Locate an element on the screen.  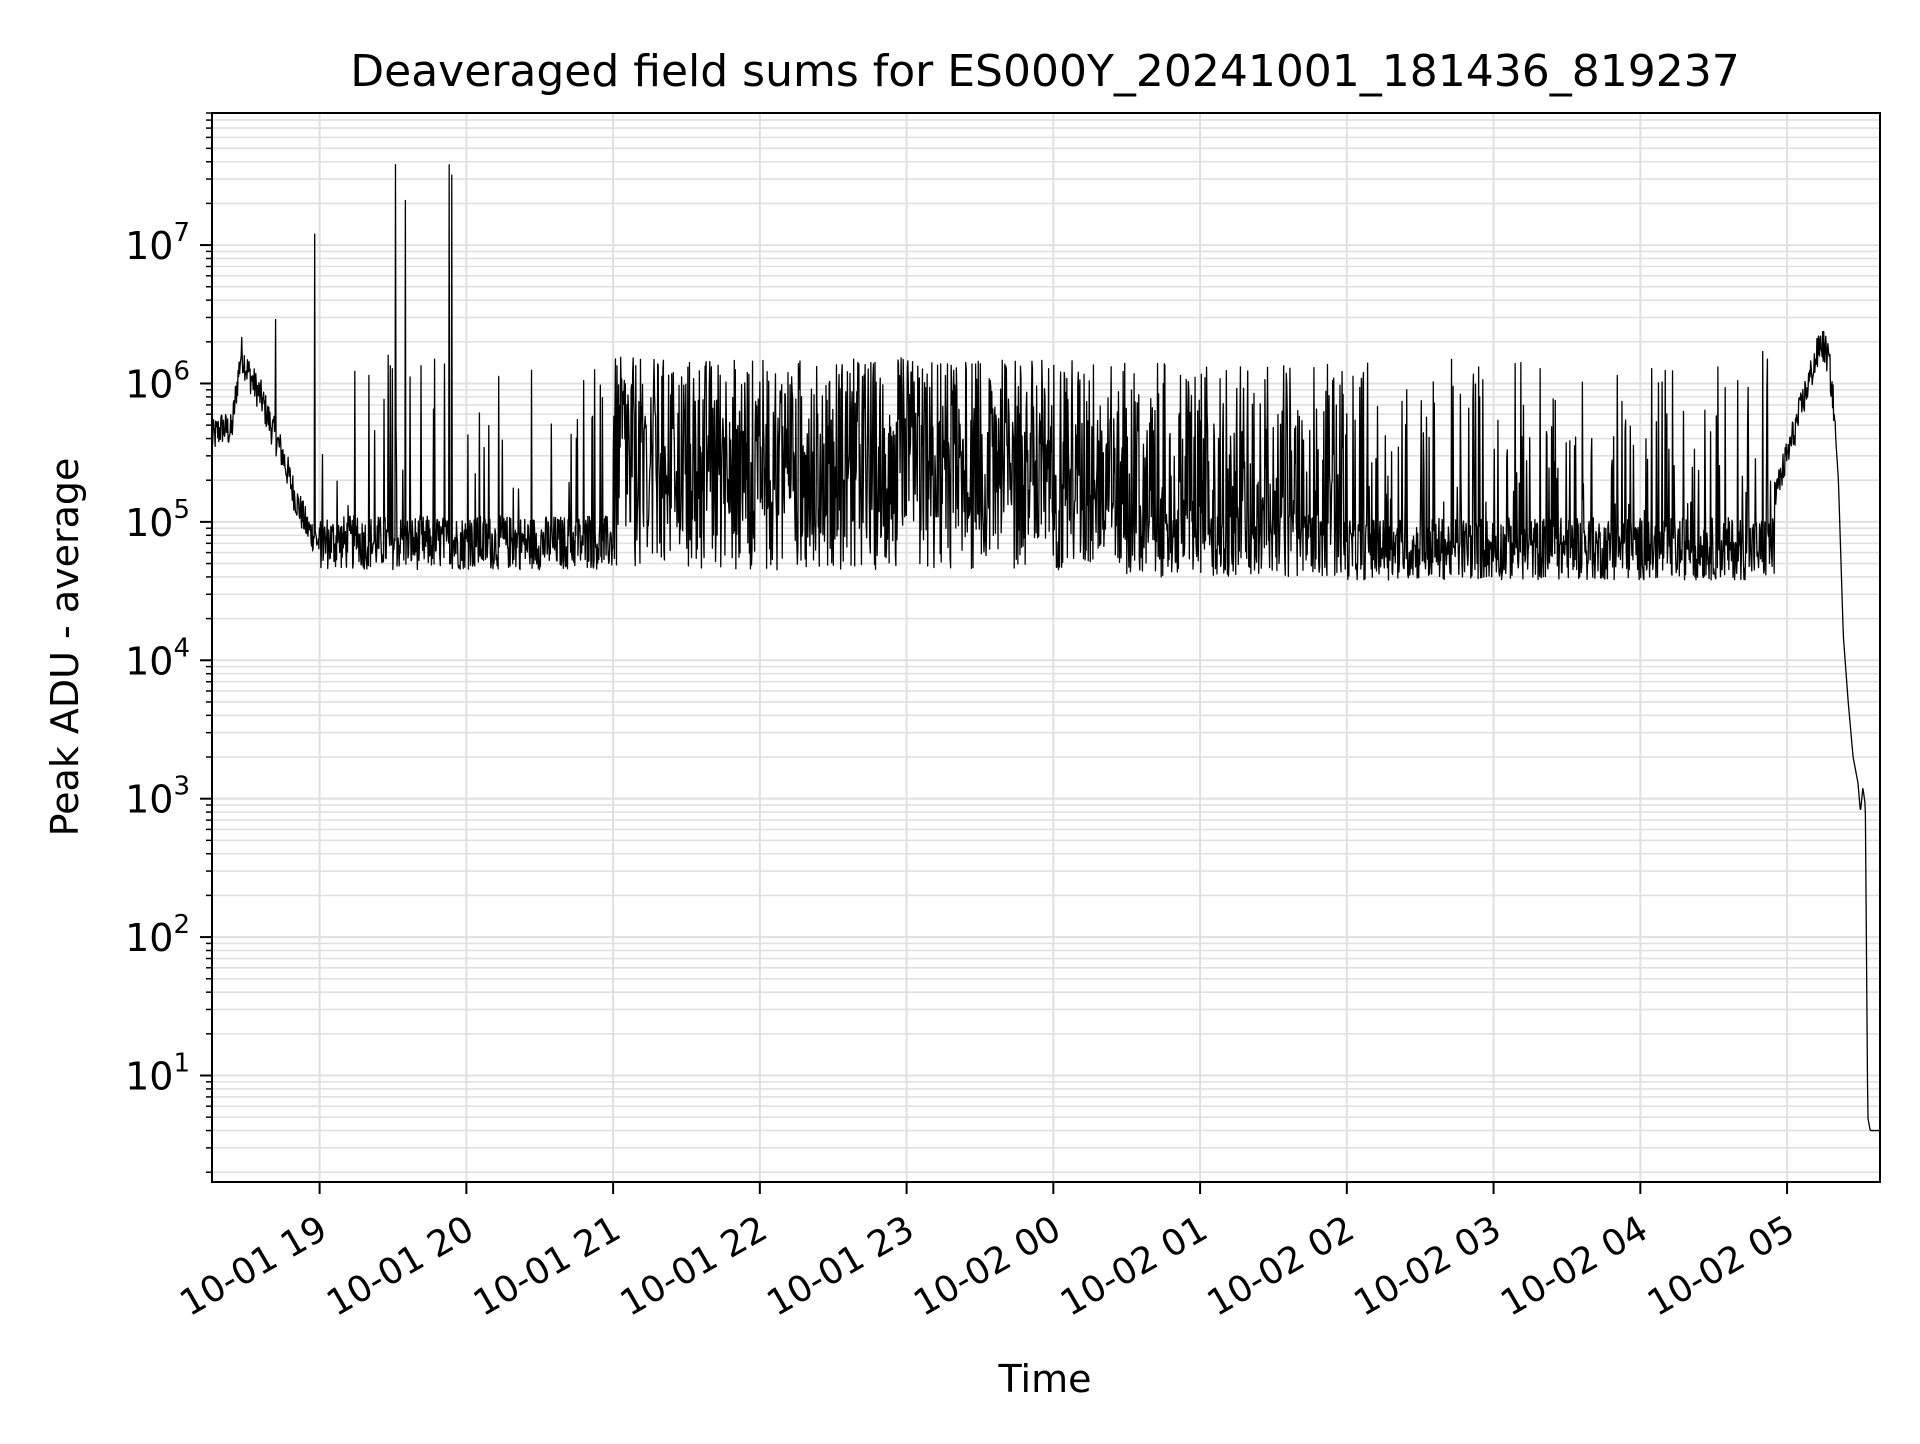
y-axis-label: Peak ADU - average is located at coordinates (65, 647).